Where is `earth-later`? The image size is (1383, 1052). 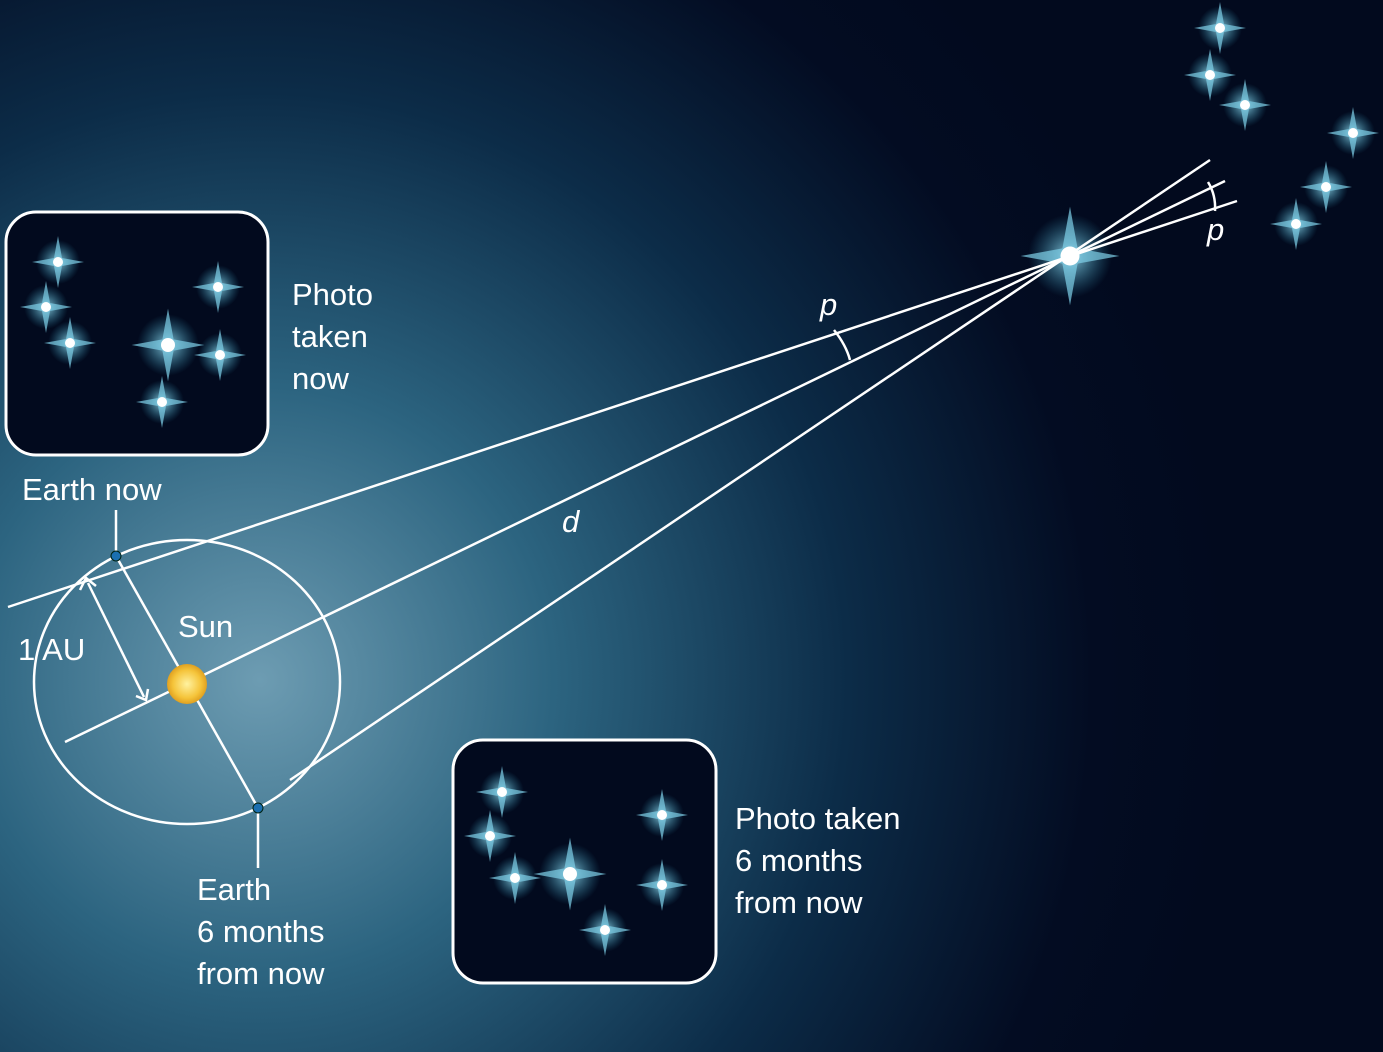 earth-later is located at coordinates (258, 808).